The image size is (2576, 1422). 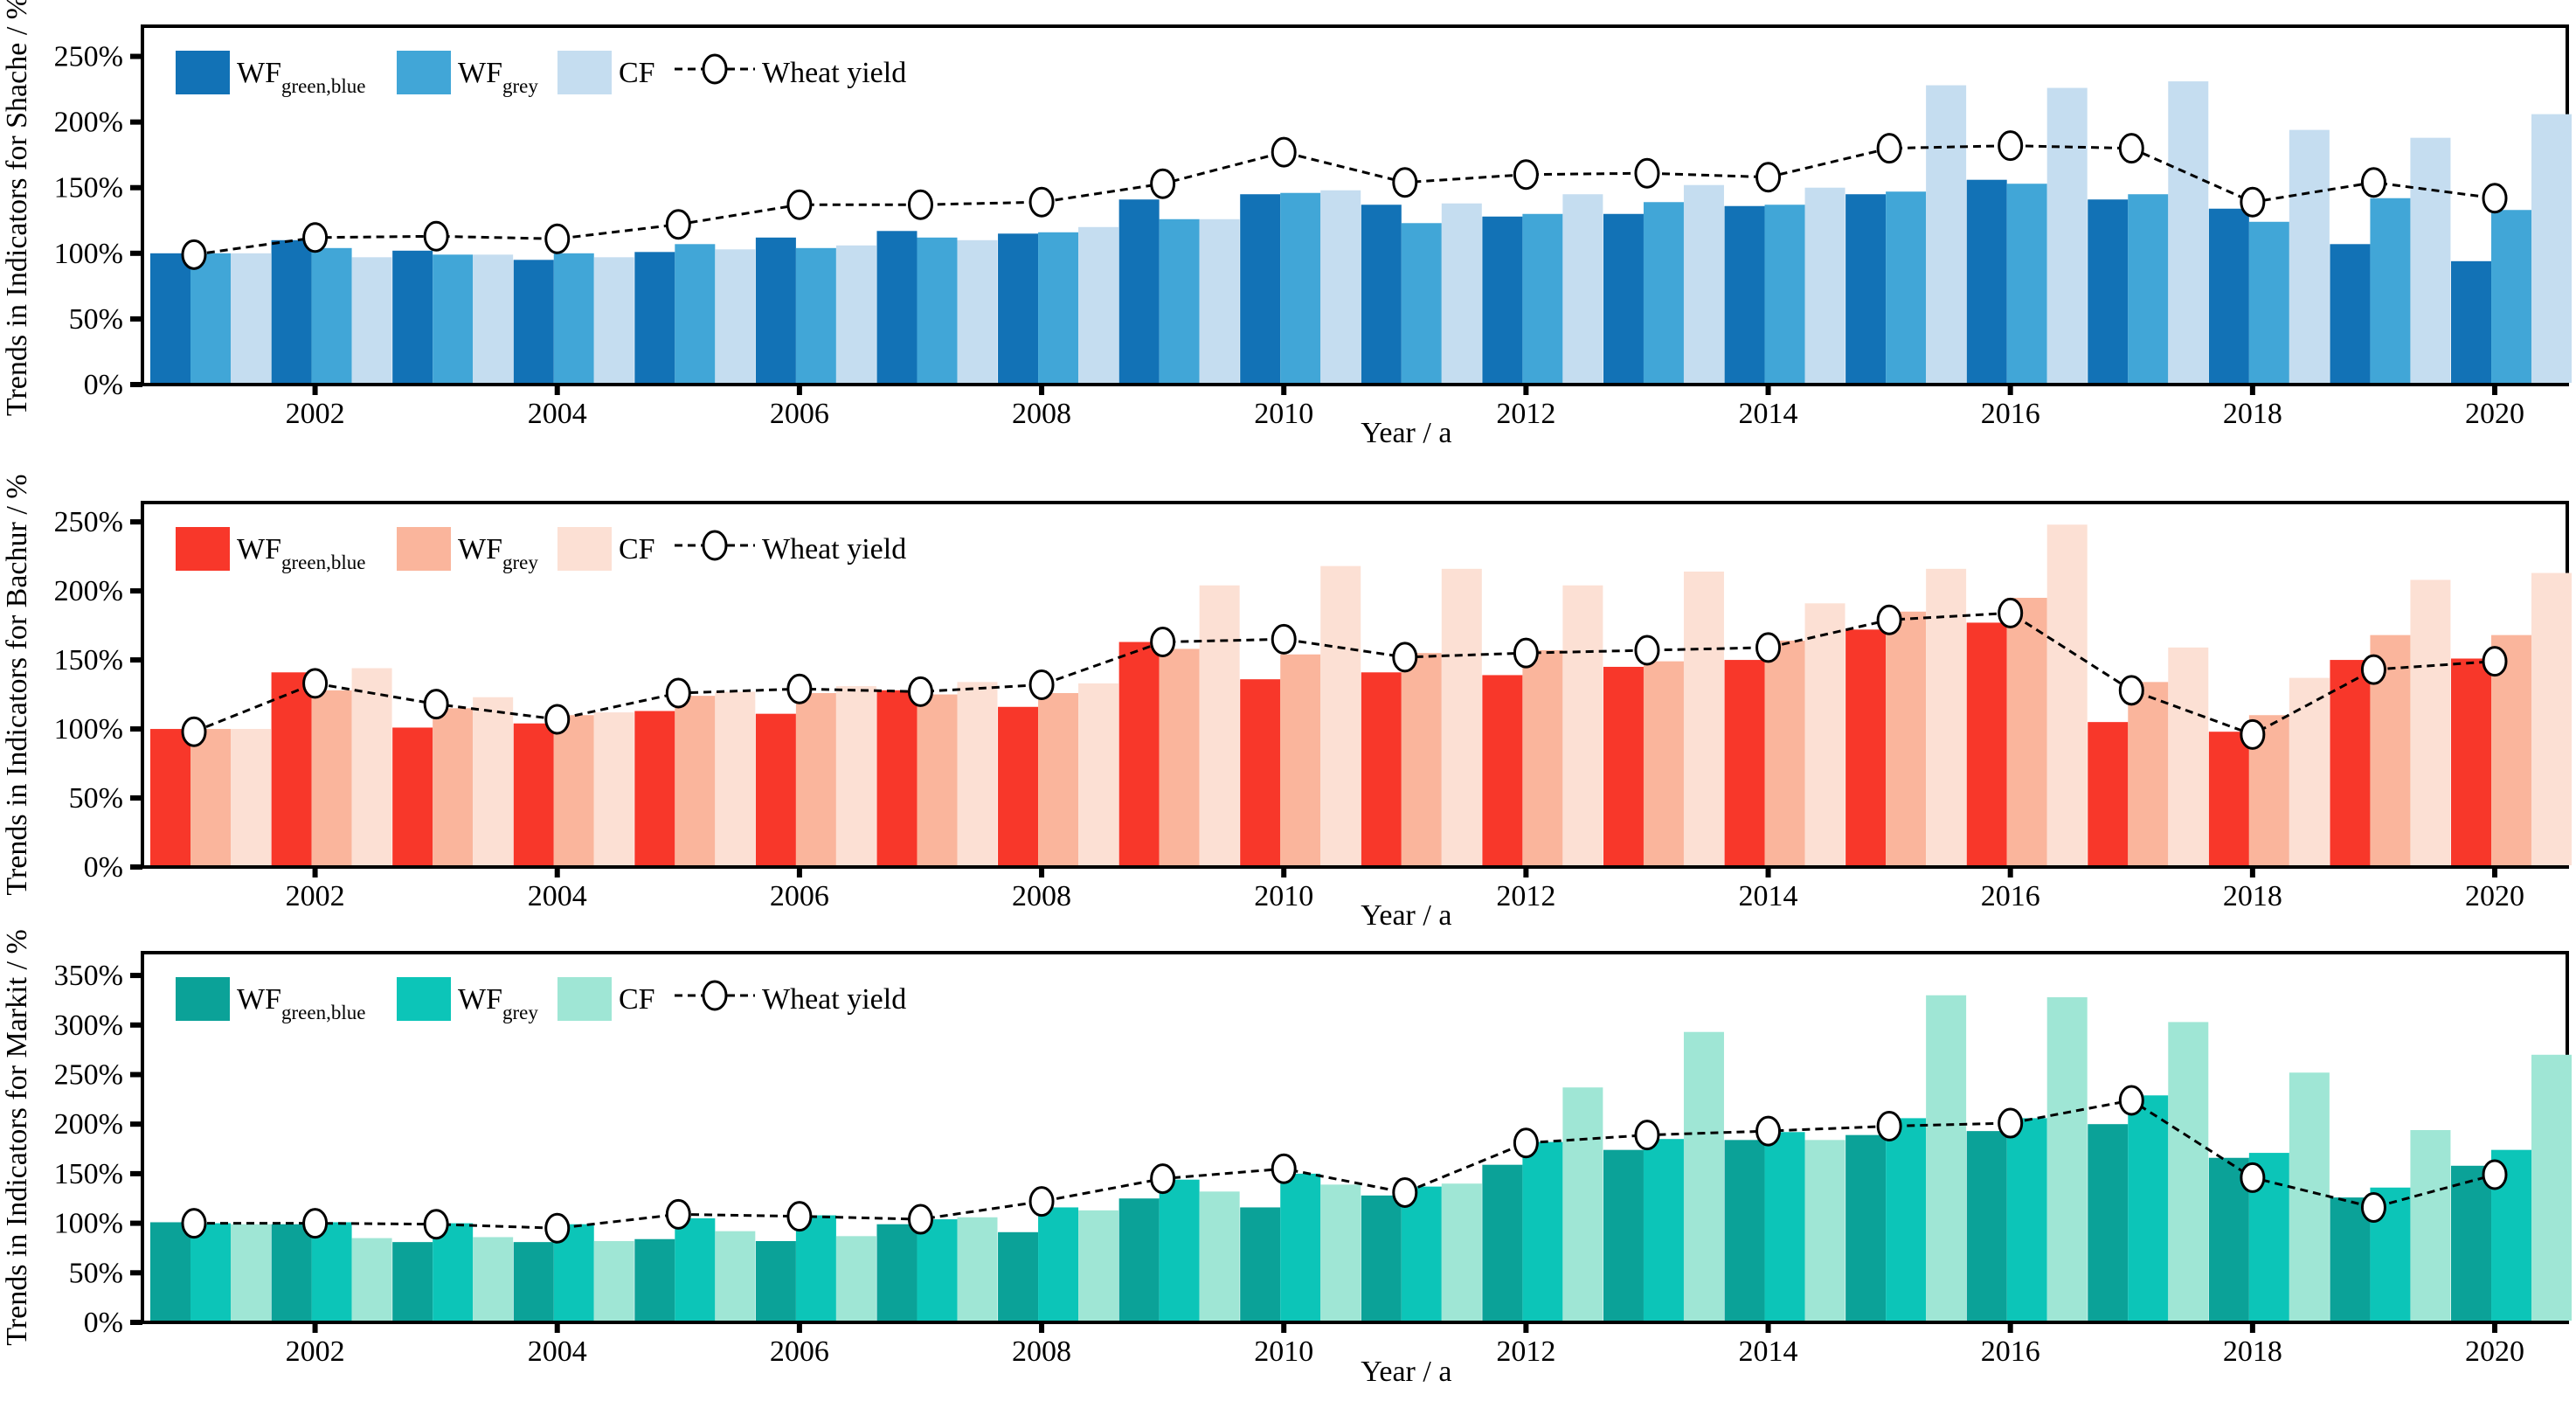 I want to click on bar-wf-greenblue-2009, so click(x=1139, y=1259).